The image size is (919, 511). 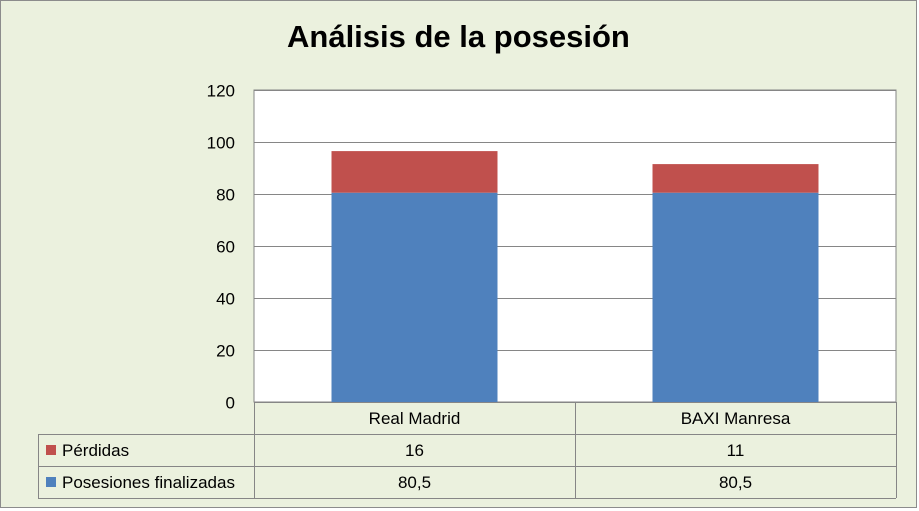 I want to click on y-tick-label: 120, so click(x=221, y=91).